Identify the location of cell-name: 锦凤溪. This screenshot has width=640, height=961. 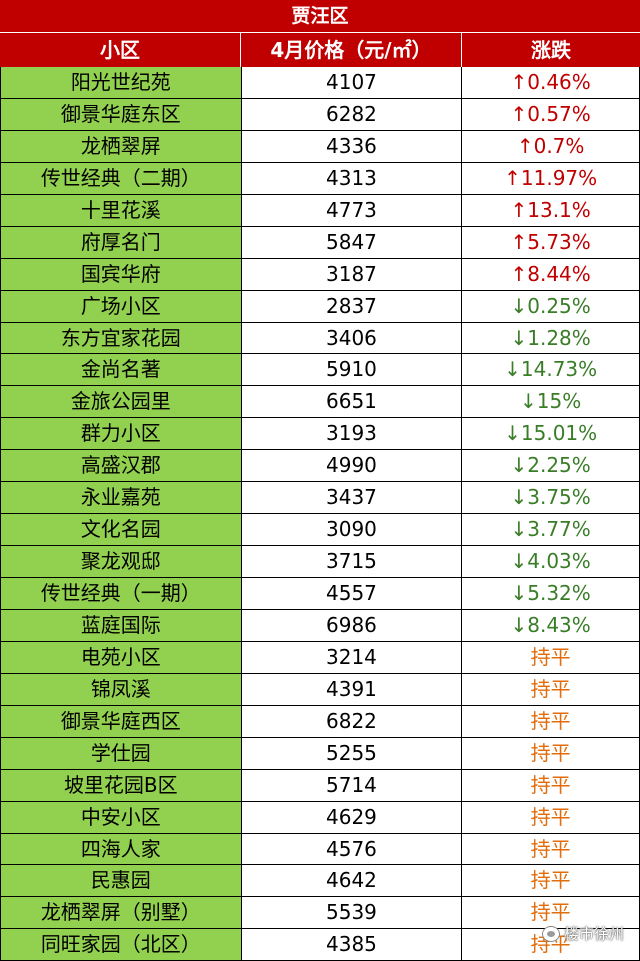
(121, 689).